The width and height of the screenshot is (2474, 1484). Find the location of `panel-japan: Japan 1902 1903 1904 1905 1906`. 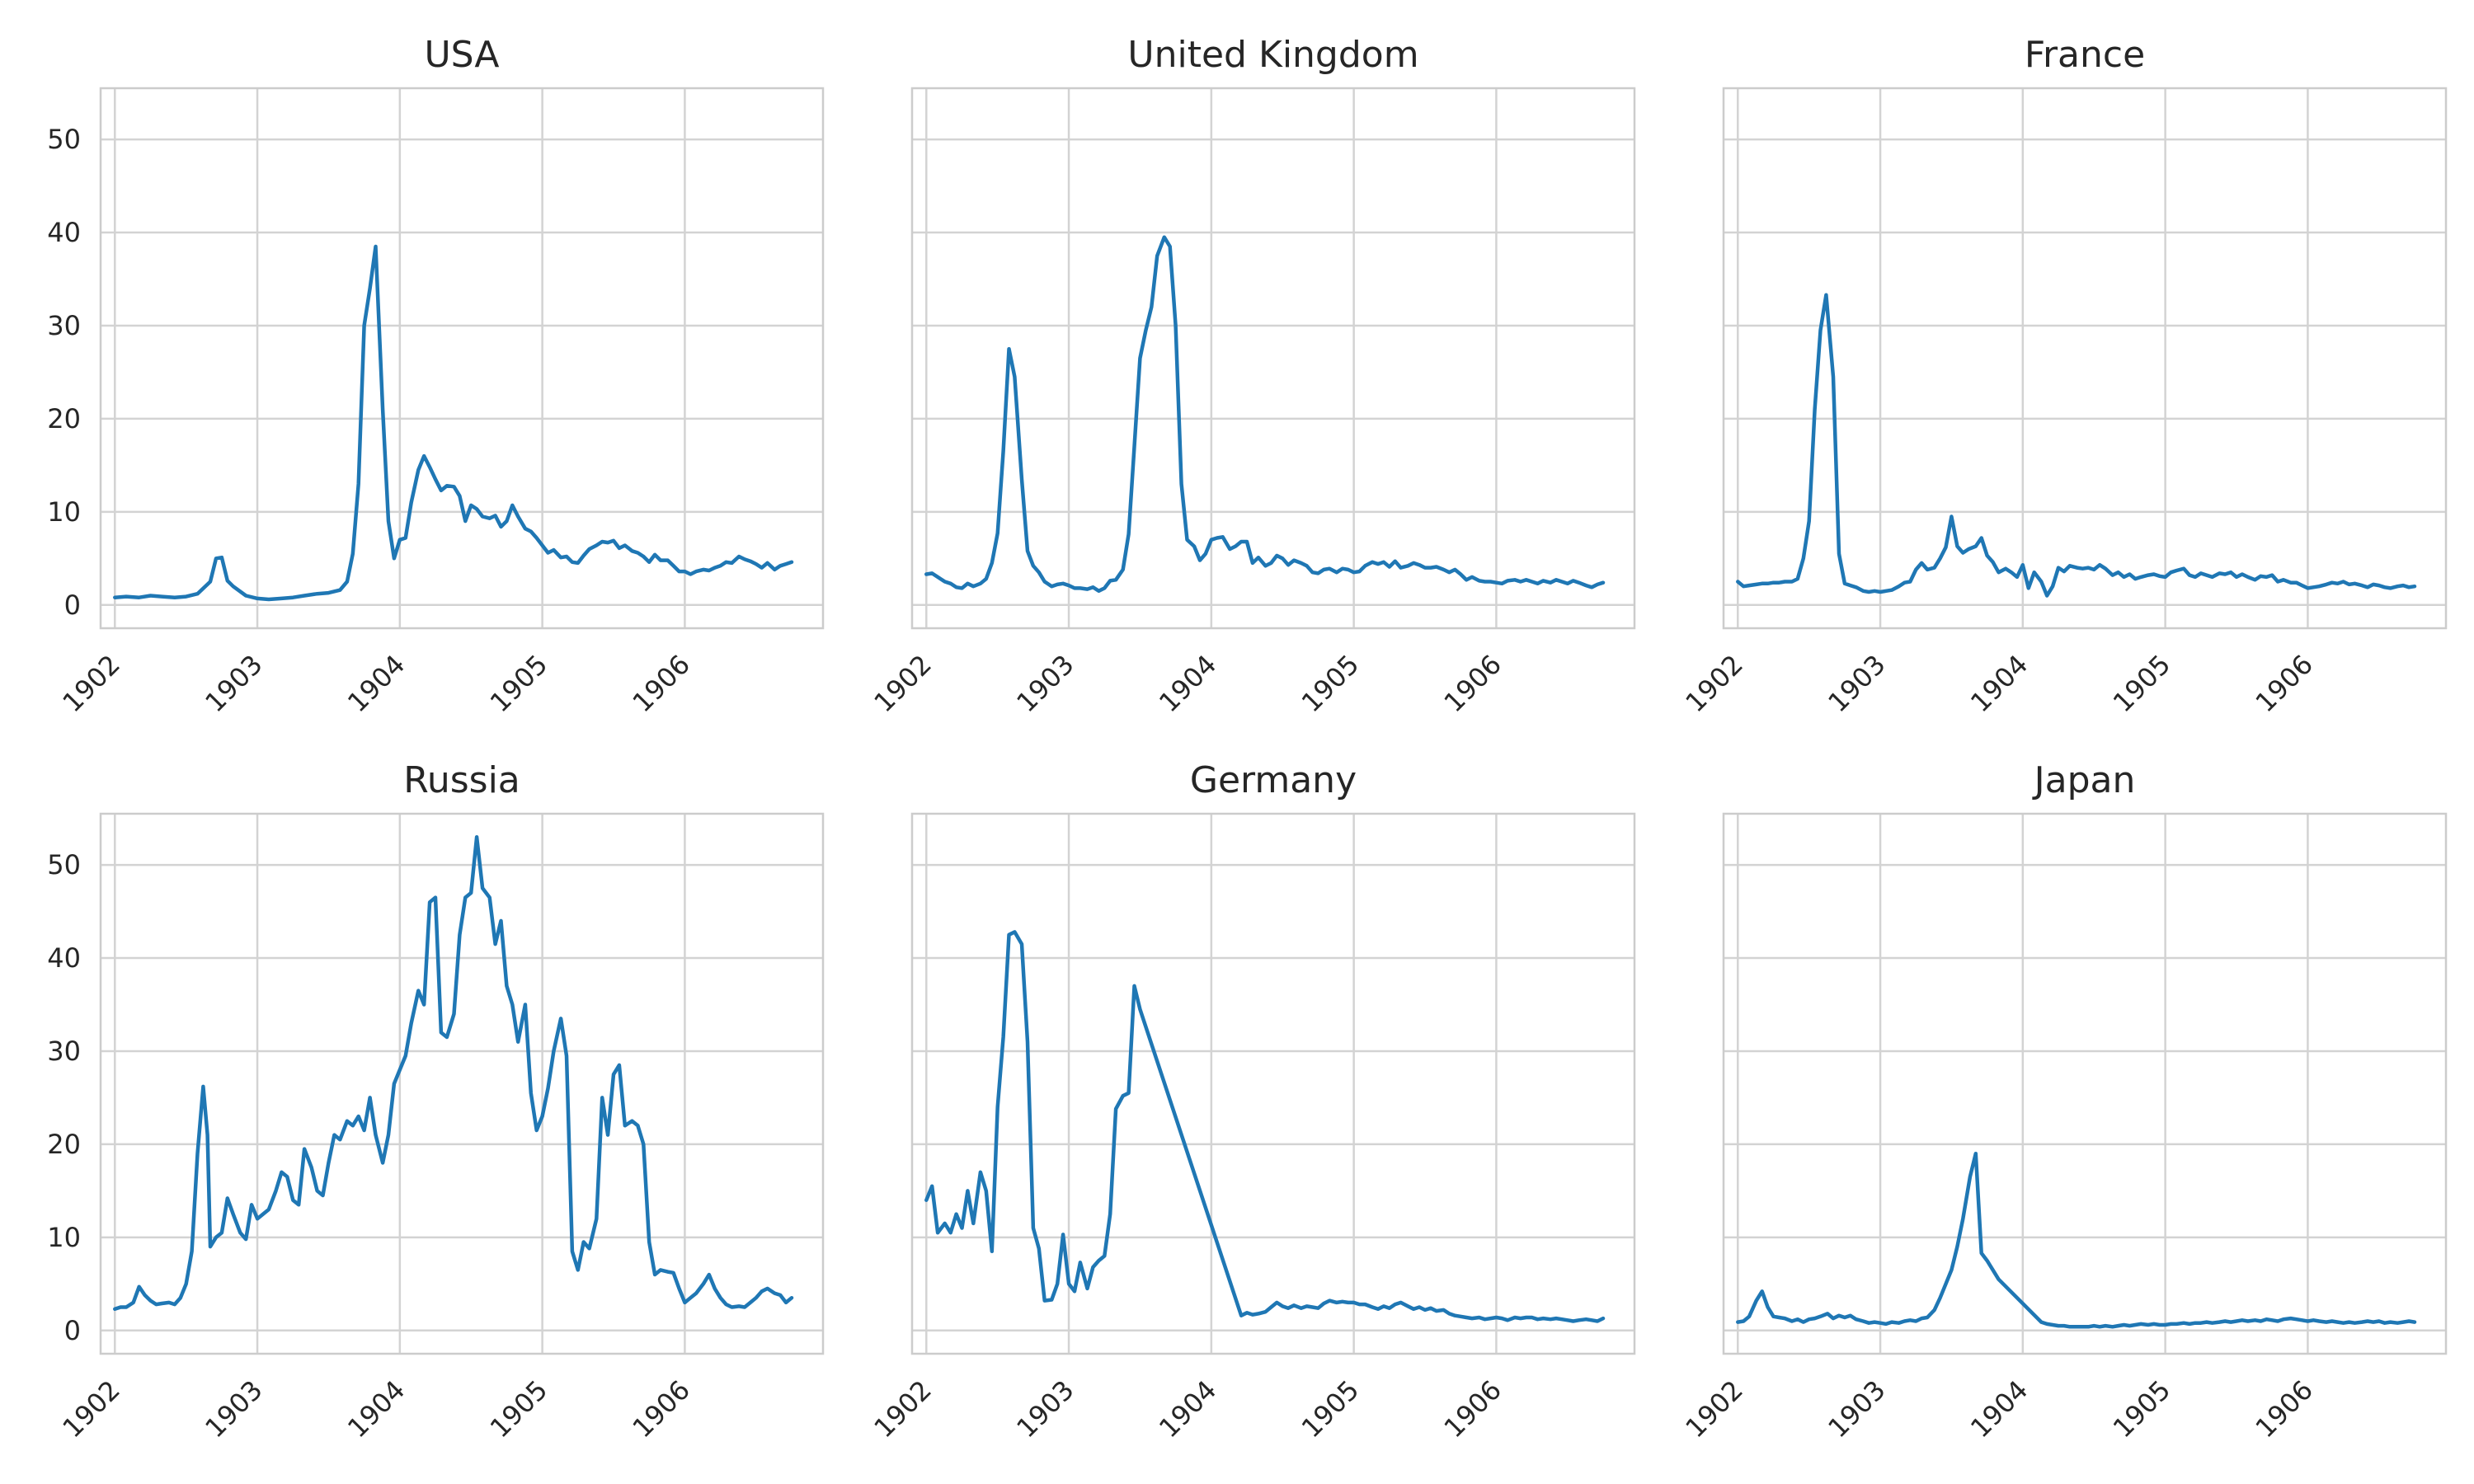

panel-japan: Japan 1902 1903 1904 1905 1906 is located at coordinates (2063, 1101).